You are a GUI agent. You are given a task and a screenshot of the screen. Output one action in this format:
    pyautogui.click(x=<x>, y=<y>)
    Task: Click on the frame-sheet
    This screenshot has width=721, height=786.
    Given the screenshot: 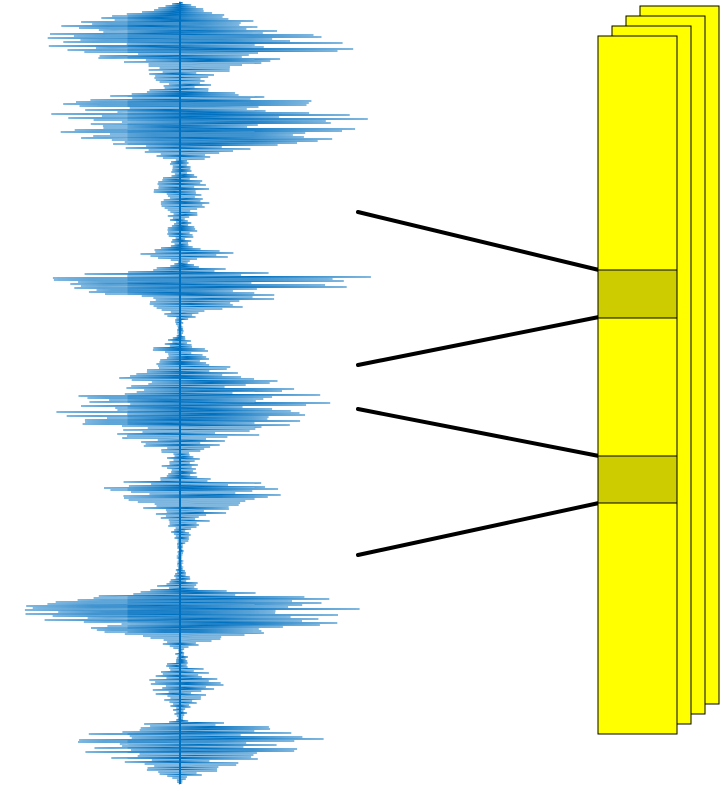 What is the action you would take?
    pyautogui.click(x=637, y=385)
    